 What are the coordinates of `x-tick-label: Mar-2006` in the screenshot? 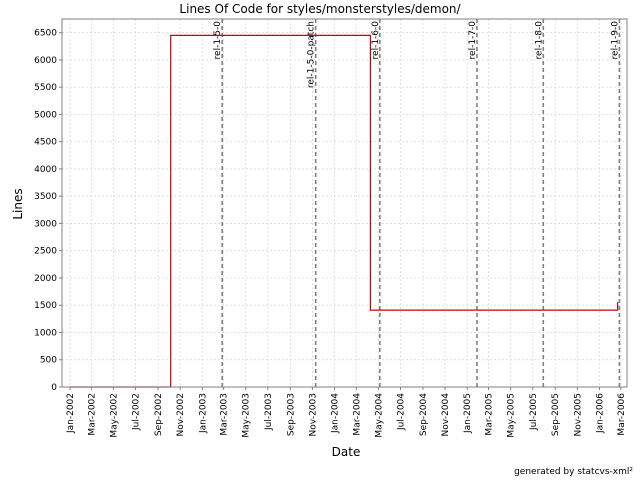 It's located at (622, 414).